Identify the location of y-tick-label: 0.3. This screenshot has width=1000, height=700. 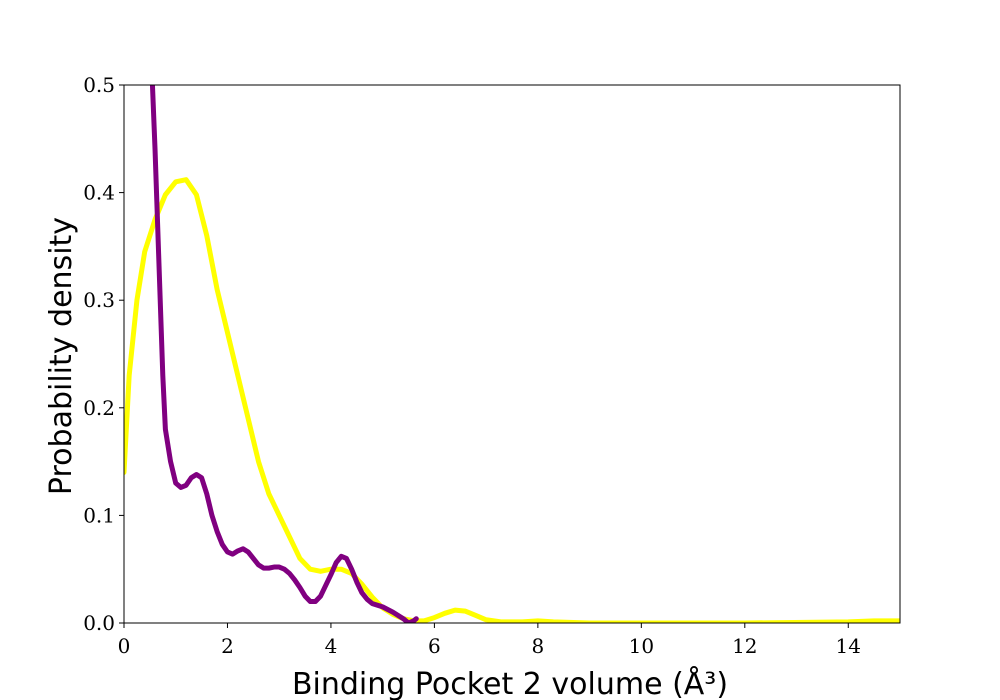
(99, 300).